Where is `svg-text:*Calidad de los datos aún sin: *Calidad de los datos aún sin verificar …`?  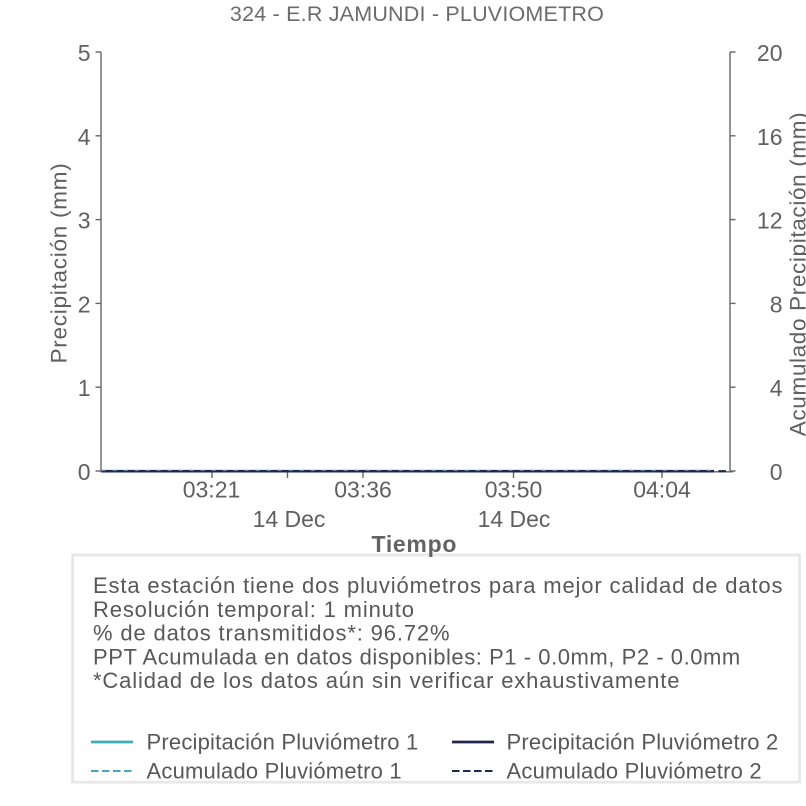
svg-text:*Calidad de los datos aún sin: *Calidad de los datos aún sin verificar … is located at coordinates (386, 680).